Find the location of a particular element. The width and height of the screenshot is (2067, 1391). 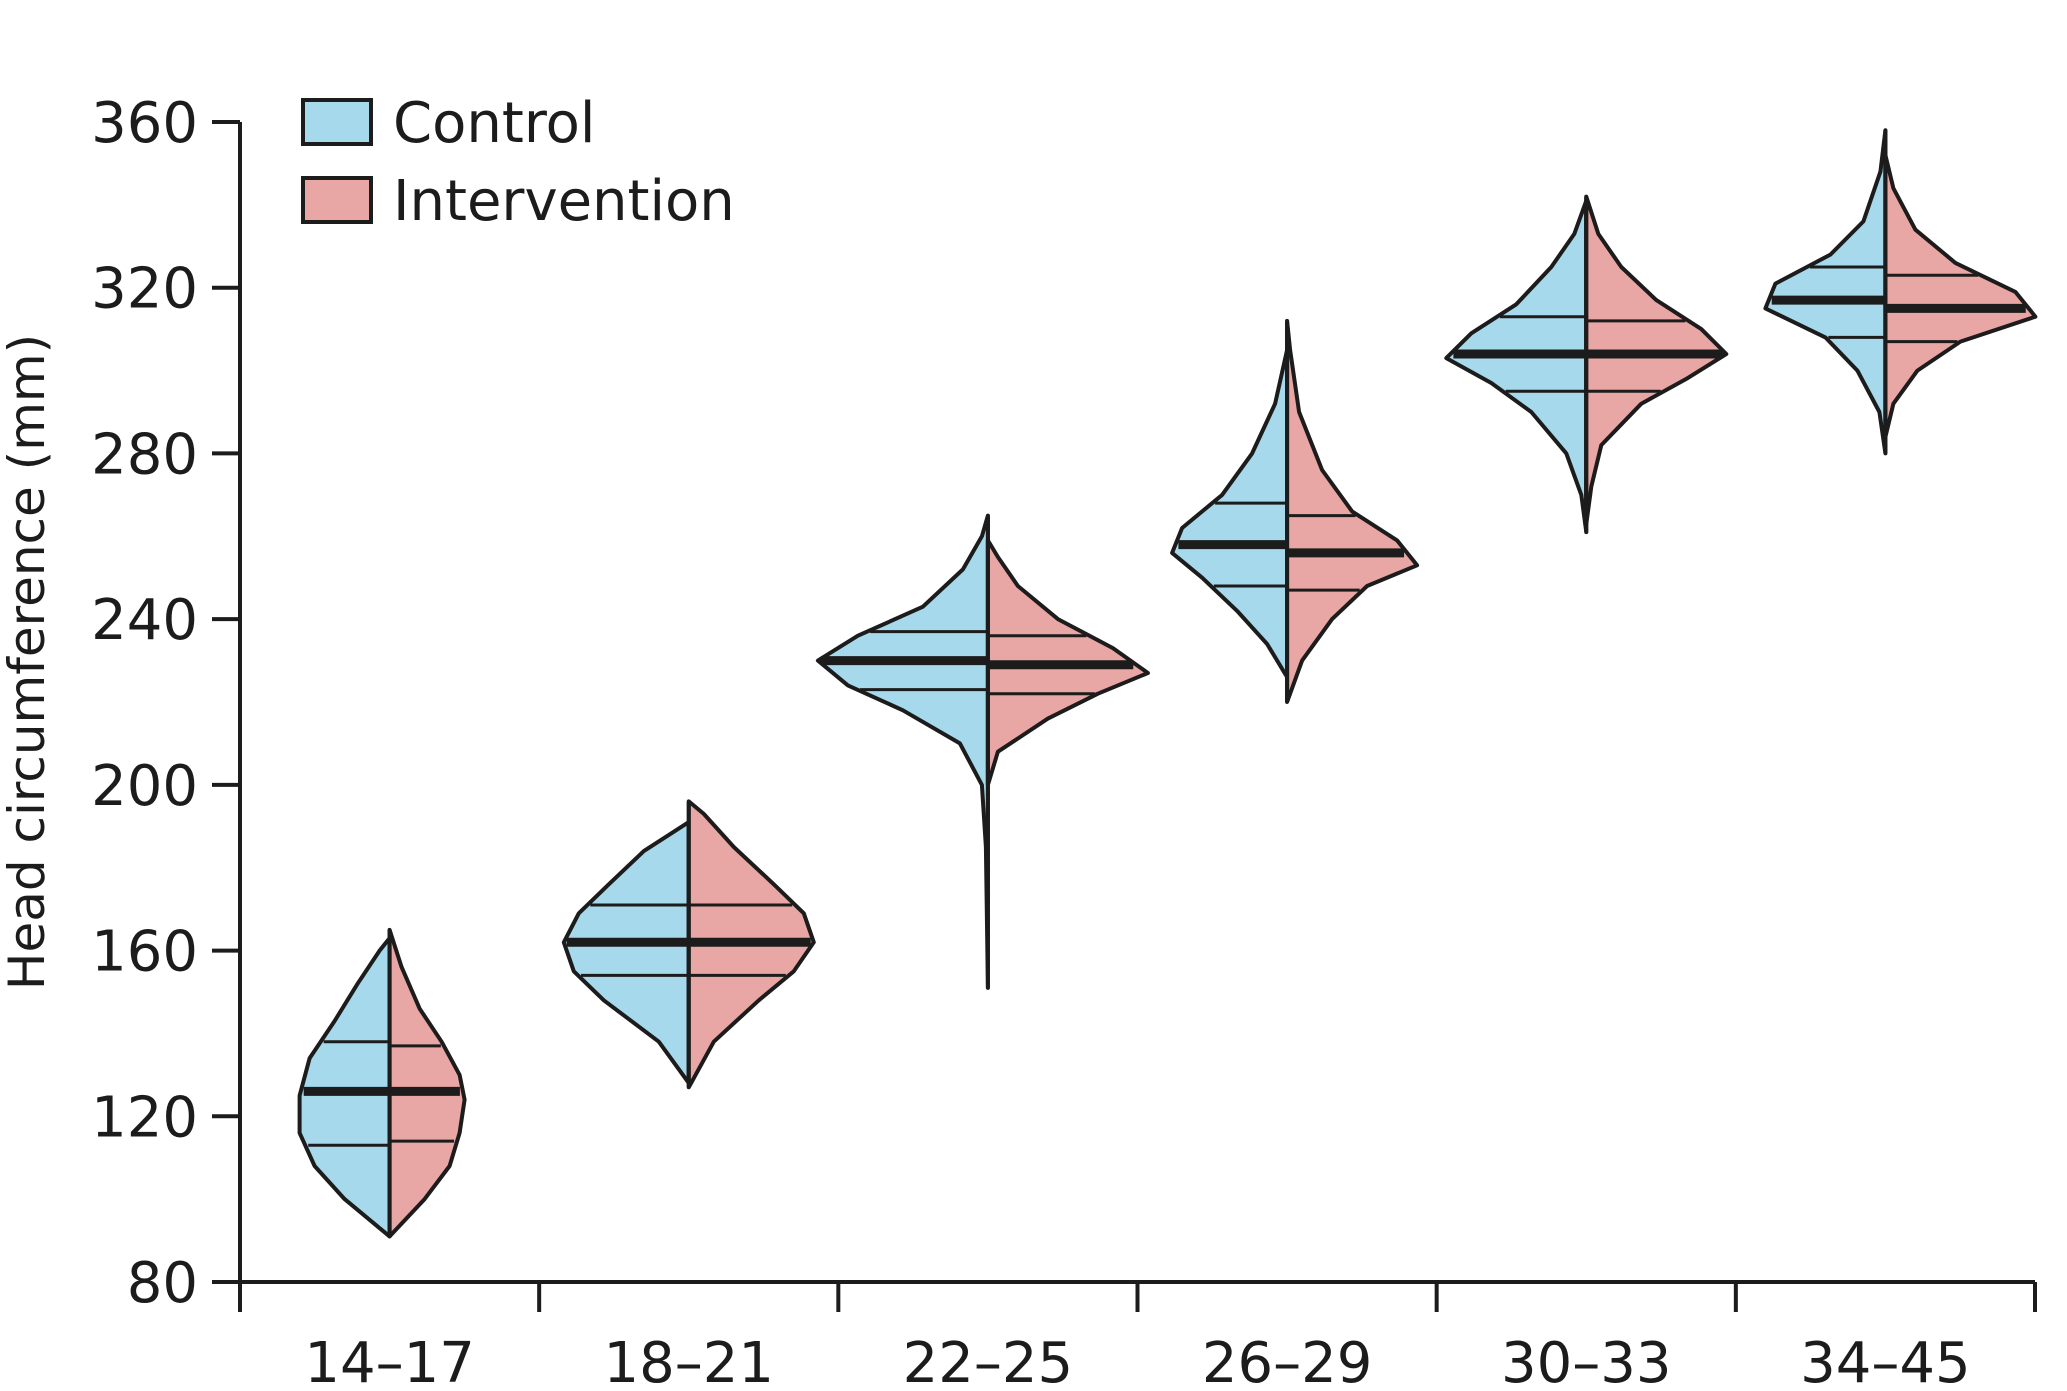

y-axis-ticks: 80 120 160 200 240 280 320 360 is located at coordinates (165, 703).